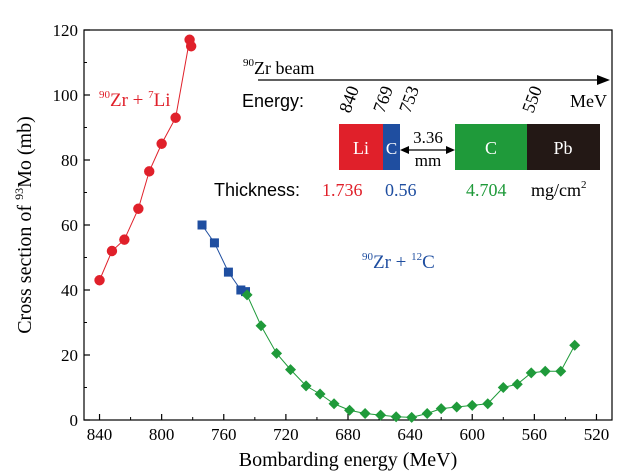  I want to click on y-tick-label: 0, so click(74, 420).